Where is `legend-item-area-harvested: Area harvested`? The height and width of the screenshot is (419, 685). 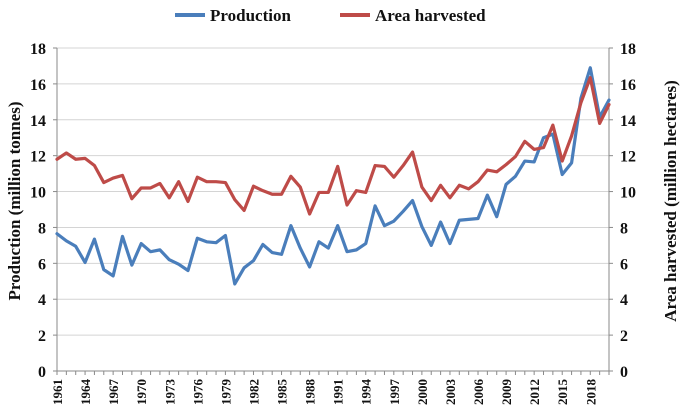
legend-item-area-harvested: Area harvested is located at coordinates (413, 15).